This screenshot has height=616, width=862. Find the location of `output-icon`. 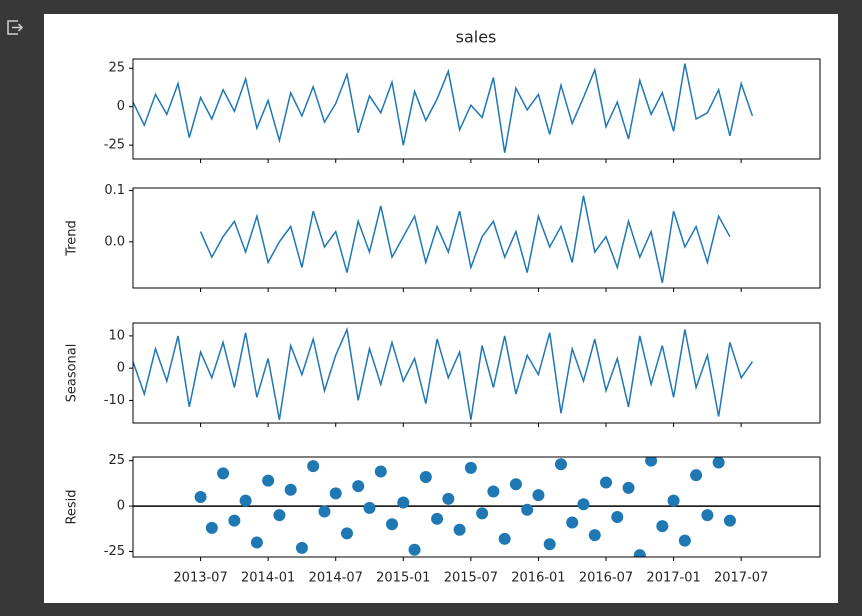

output-icon is located at coordinates (15, 27).